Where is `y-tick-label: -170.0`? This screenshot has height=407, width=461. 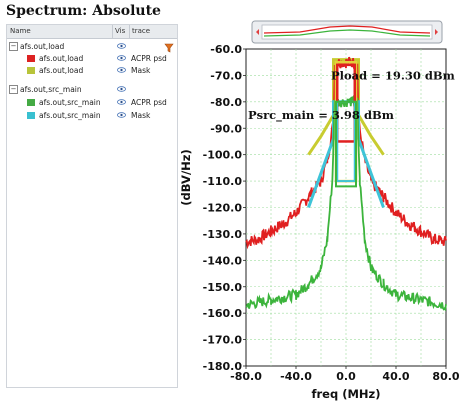 y-tick-label: -170.0 is located at coordinates (223, 340).